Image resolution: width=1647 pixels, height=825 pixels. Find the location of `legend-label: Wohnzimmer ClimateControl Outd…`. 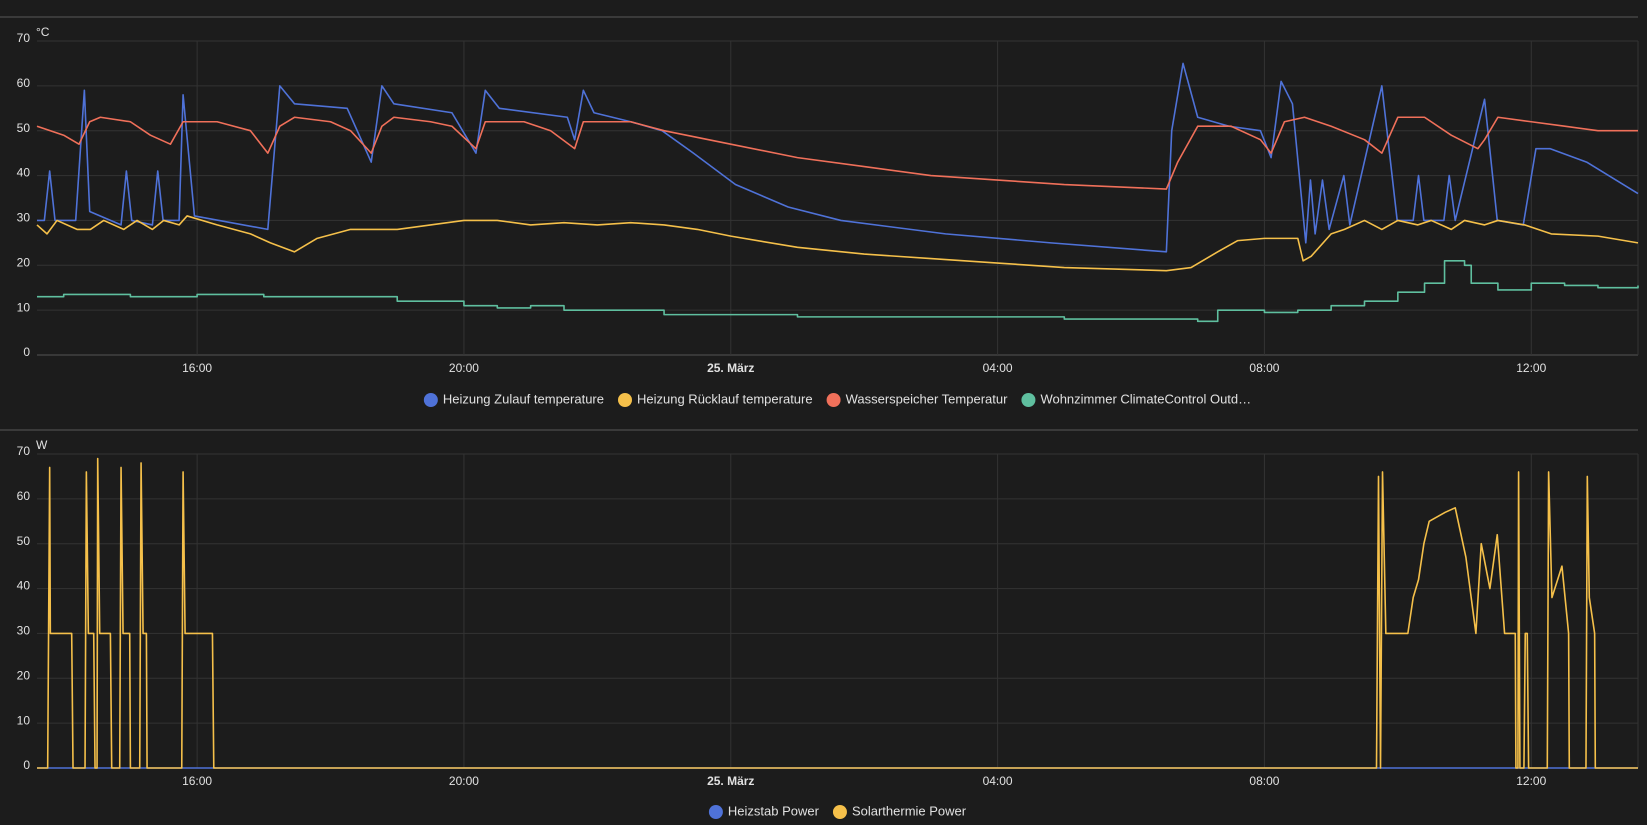

legend-label: Wohnzimmer ClimateControl Outd… is located at coordinates (1145, 398).